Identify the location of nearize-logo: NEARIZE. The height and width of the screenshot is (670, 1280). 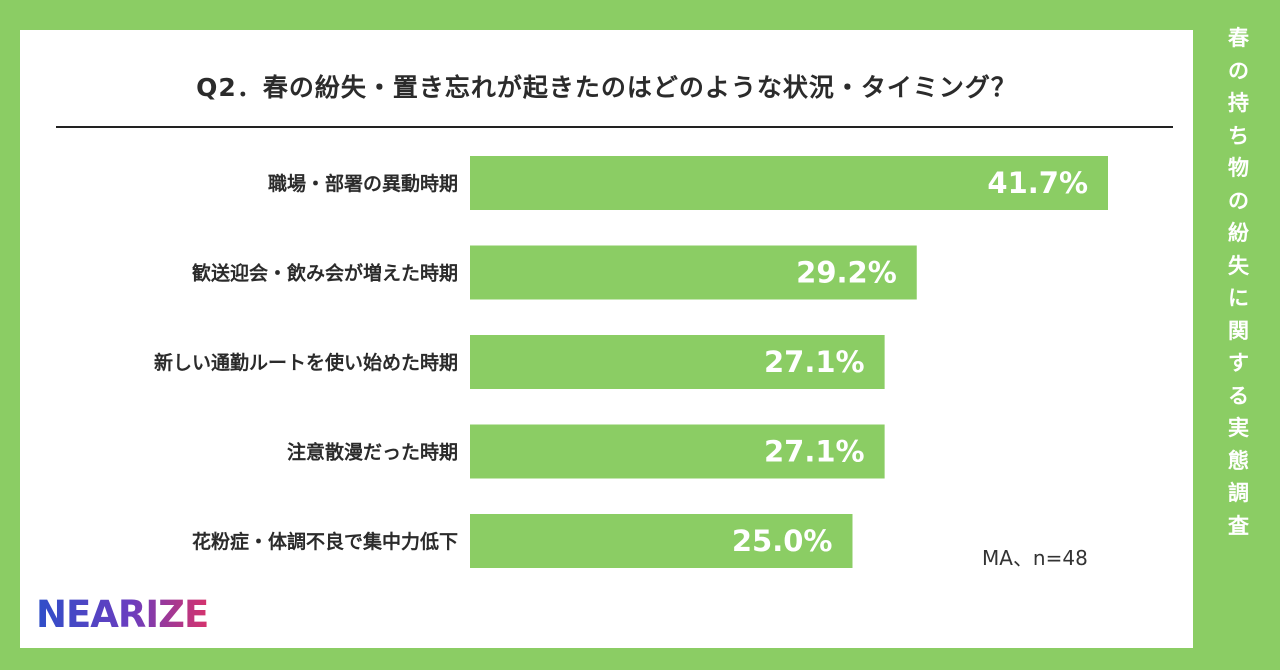
(122, 614).